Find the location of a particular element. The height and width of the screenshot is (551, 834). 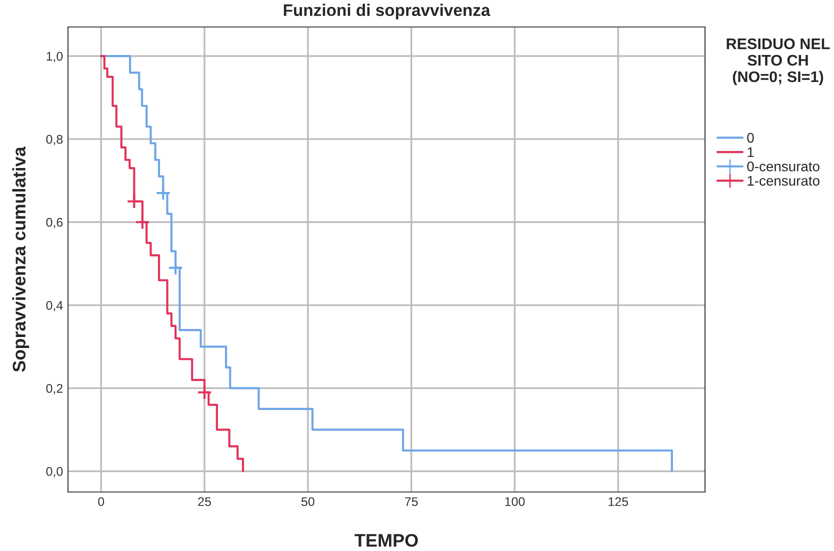

legend-title: RESIDUO NEL SITO CH (NO=0; SI=1) is located at coordinates (778, 62).